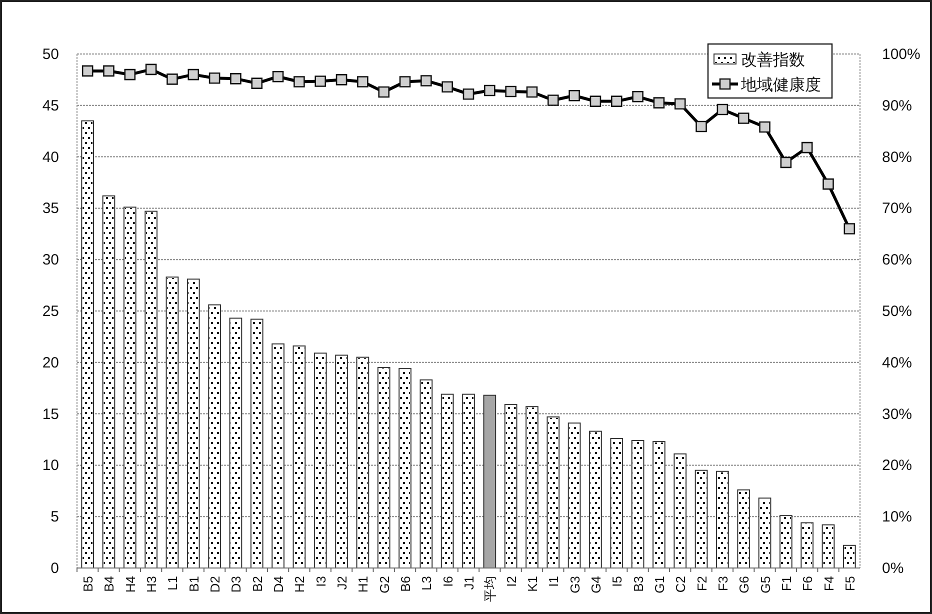 The width and height of the screenshot is (932, 614). What do you see at coordinates (50, 260) in the screenshot?
I see `y-tick-label: 30` at bounding box center [50, 260].